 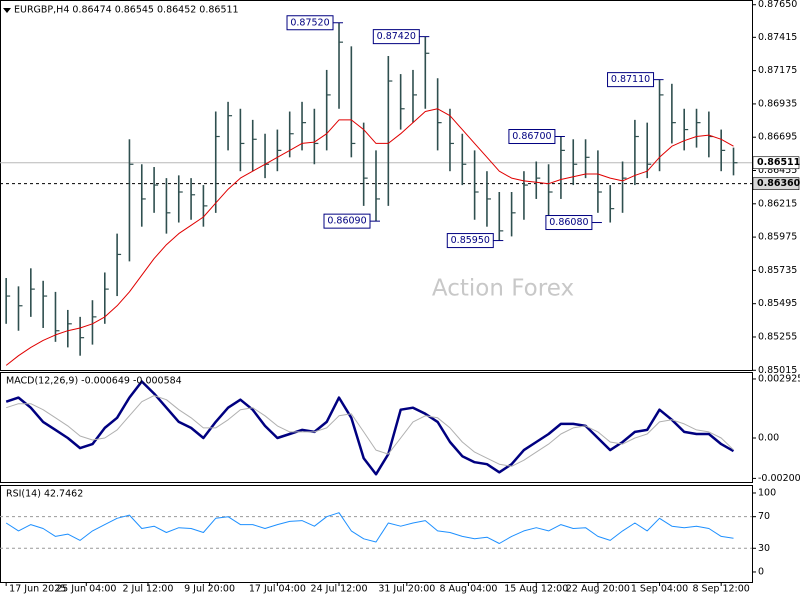 I want to click on y-tick-label: 0.85975, so click(x=777, y=237).